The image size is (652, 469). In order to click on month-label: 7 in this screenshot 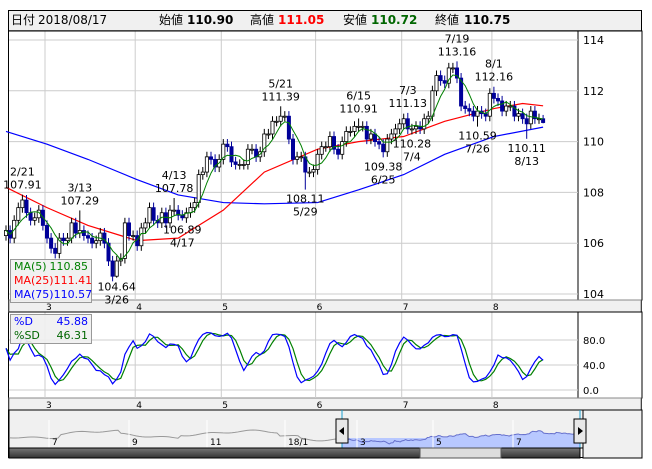, I will do `click(406, 406)`.